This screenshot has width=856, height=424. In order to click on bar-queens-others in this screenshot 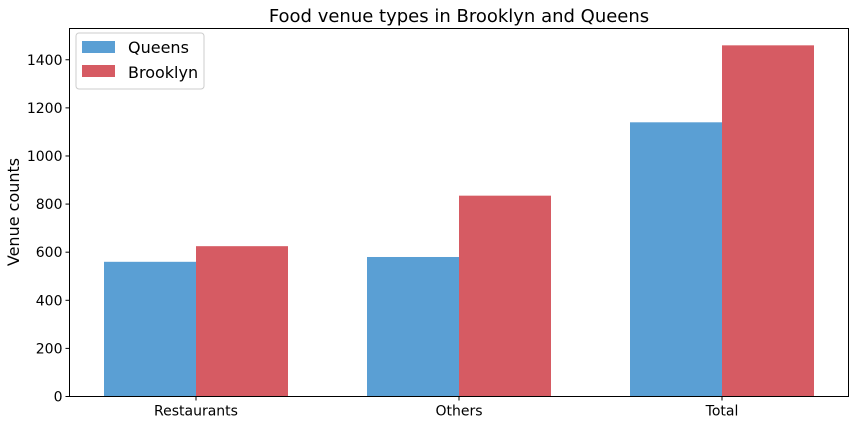, I will do `click(413, 326)`.